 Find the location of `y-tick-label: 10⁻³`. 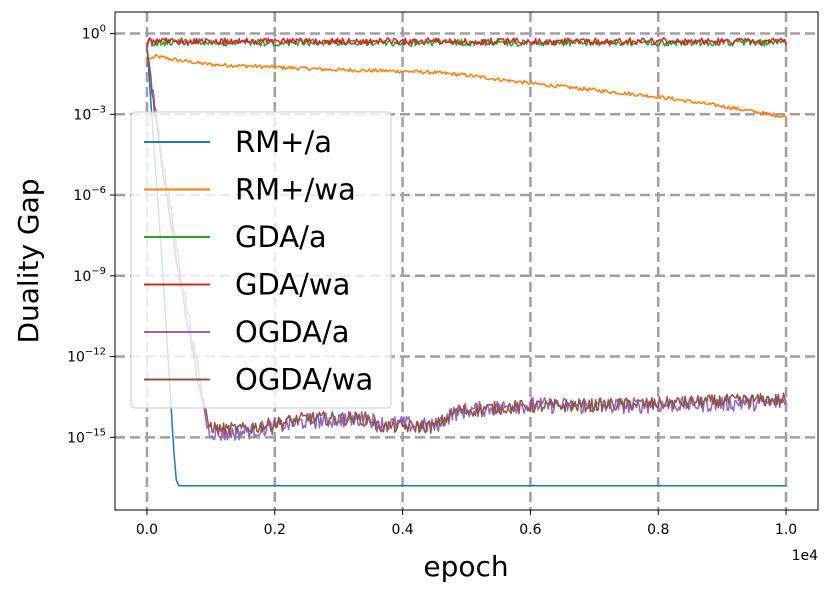

y-tick-label: 10⁻³ is located at coordinates (89, 113).